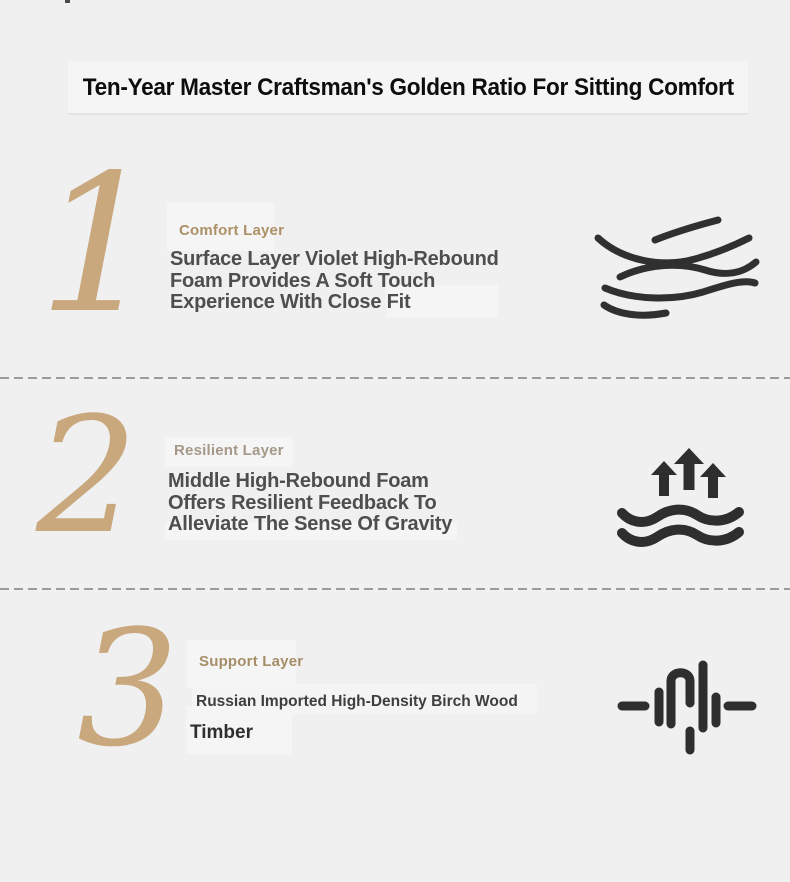 This screenshot has width=790, height=882. Describe the element at coordinates (677, 267) in the screenshot. I see `soft-waves-icon` at that location.